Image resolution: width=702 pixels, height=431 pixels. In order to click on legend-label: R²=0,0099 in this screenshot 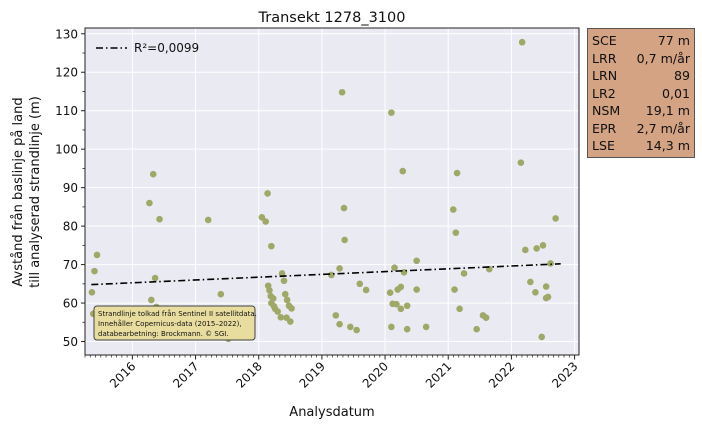, I will do `click(166, 48)`.